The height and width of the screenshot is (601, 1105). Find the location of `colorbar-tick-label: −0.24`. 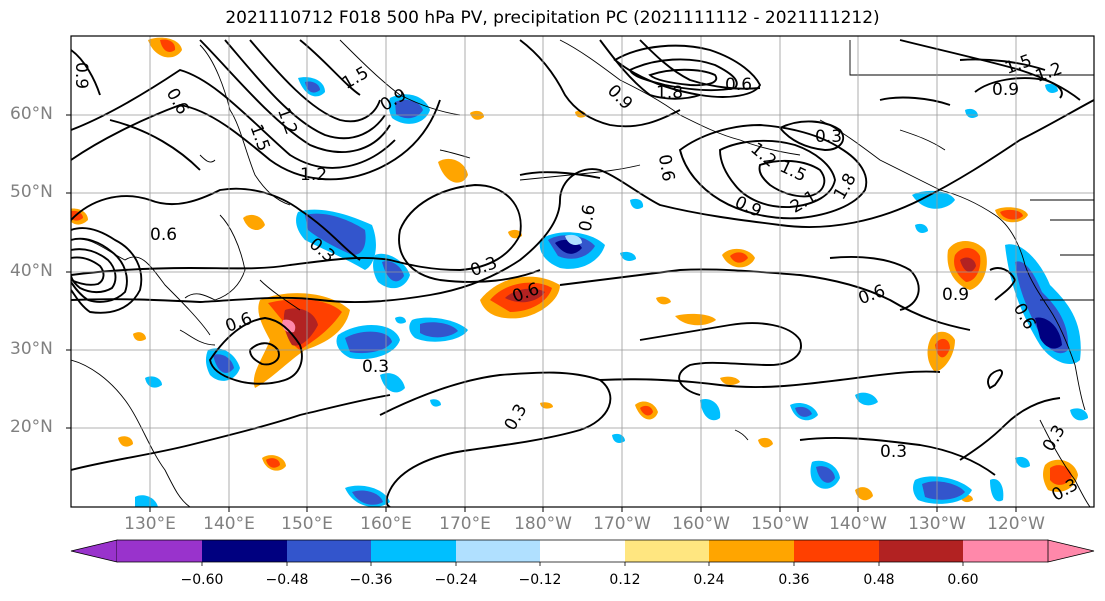

colorbar-tick-label: −0.24 is located at coordinates (456, 580).